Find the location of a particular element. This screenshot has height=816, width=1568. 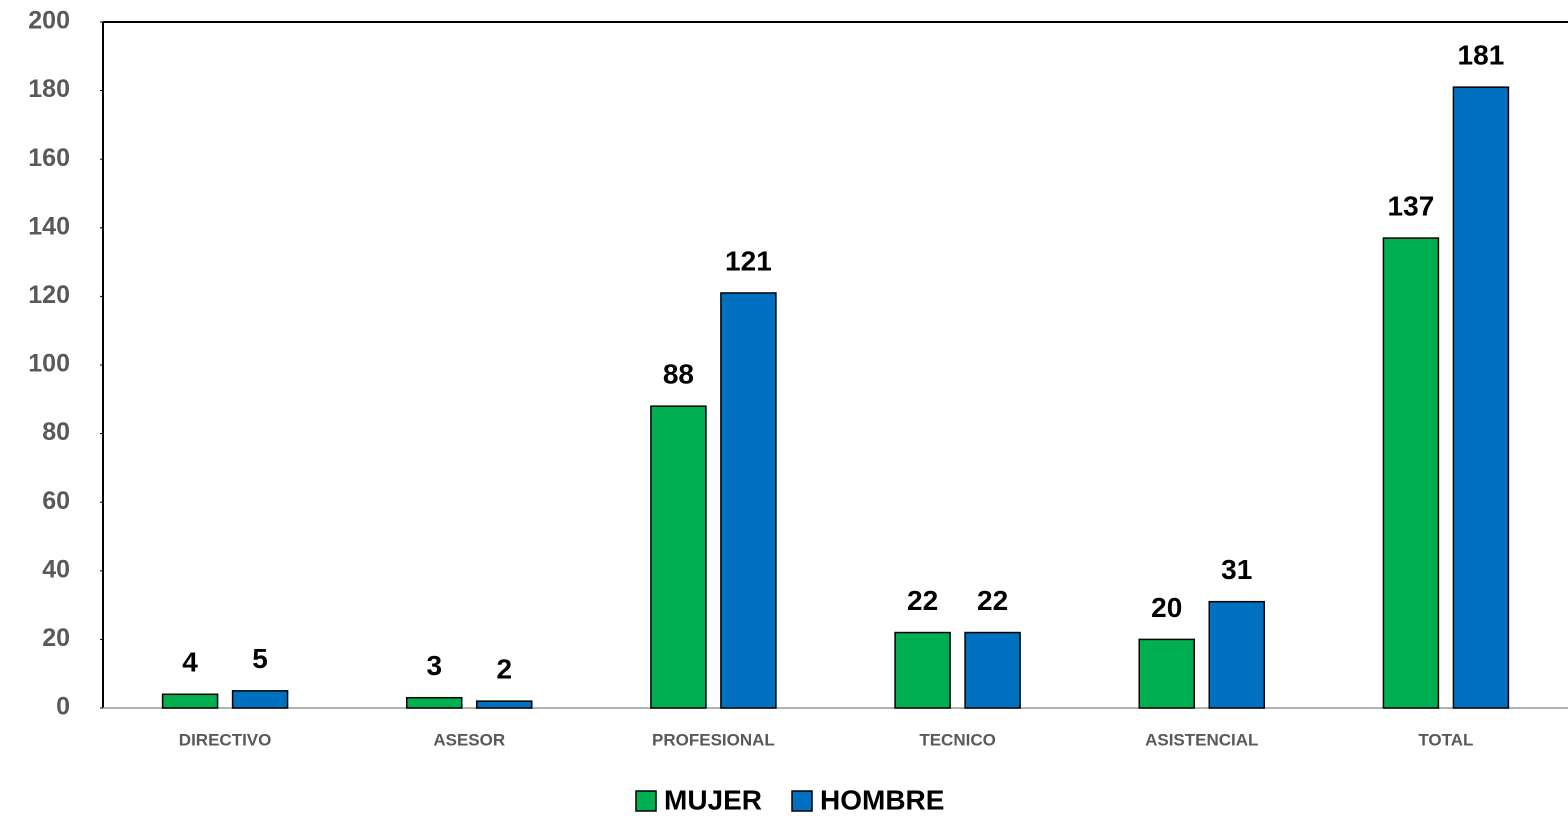

y-tick-label: 180 is located at coordinates (49, 89).